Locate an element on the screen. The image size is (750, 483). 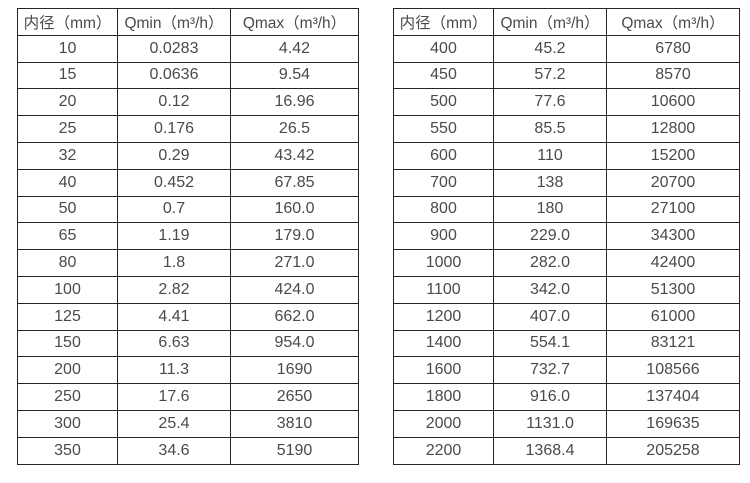
table-cell: 0.452 is located at coordinates (174, 182).